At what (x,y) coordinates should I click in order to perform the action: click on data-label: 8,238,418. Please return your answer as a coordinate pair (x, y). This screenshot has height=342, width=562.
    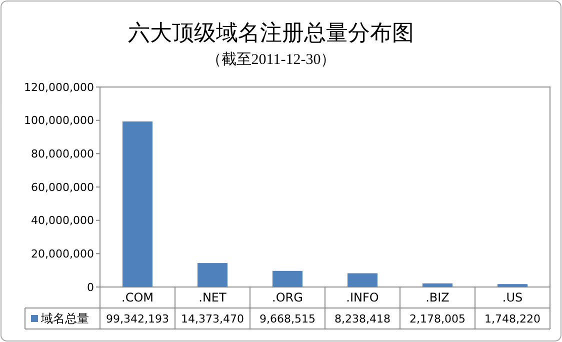
    Looking at the image, I should click on (362, 319).